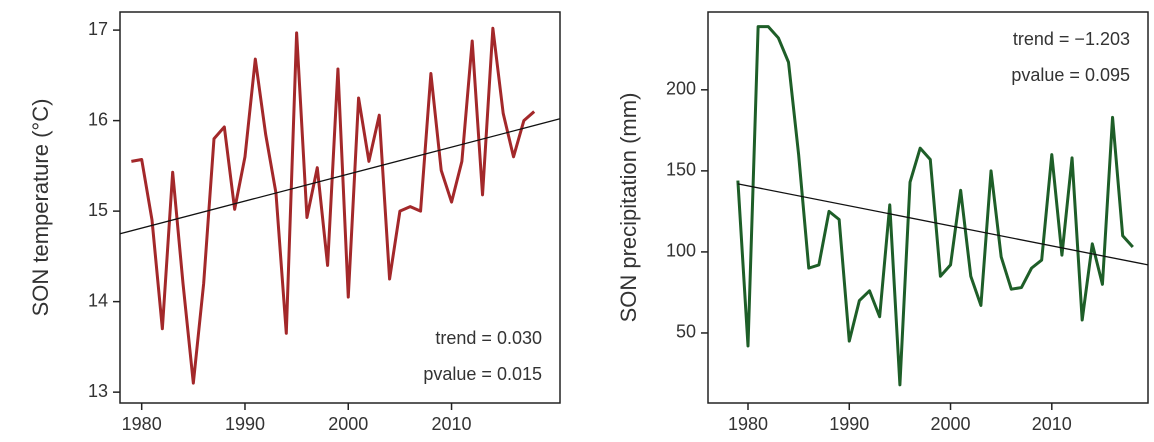  Describe the element at coordinates (40, 208) in the screenshot. I see `y-axis-label: SON temperature (°C)` at that location.